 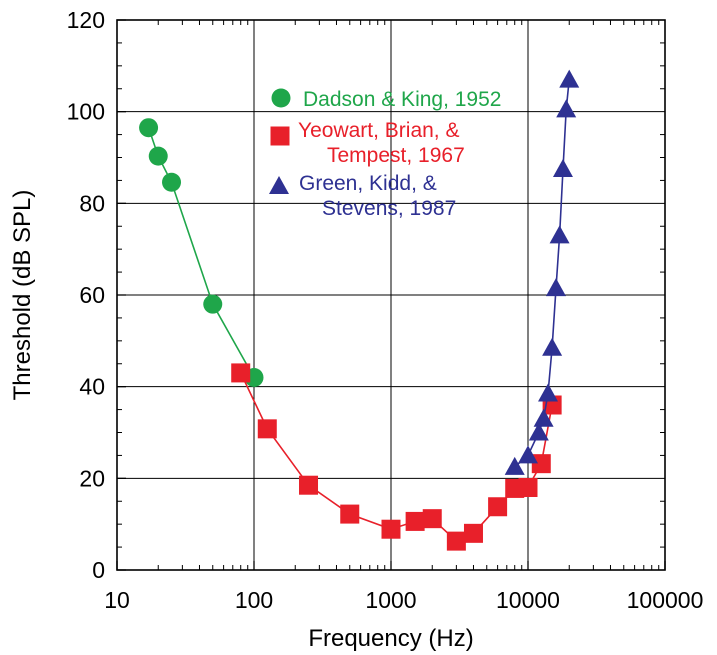 What do you see at coordinates (542, 272) in the screenshot?
I see `series-triangle` at bounding box center [542, 272].